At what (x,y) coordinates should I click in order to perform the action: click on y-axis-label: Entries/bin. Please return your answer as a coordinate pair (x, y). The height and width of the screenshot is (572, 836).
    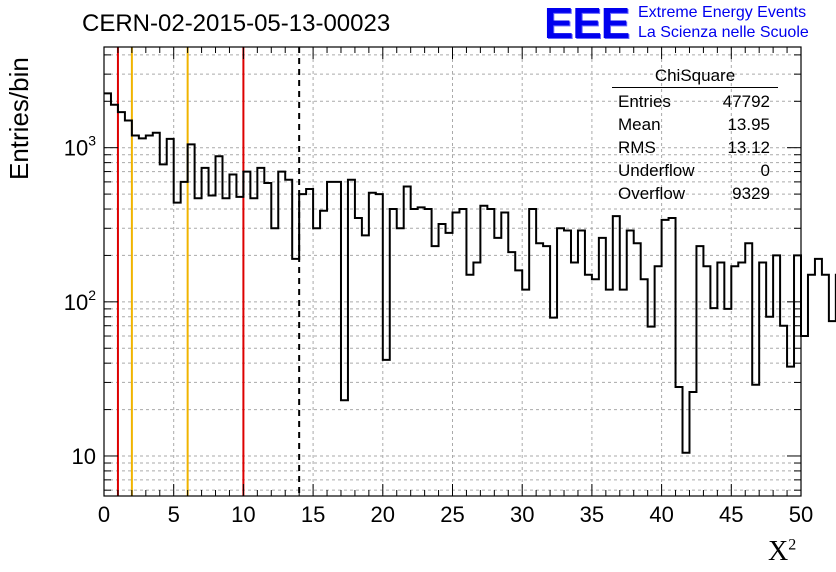
    Looking at the image, I should click on (19, 118).